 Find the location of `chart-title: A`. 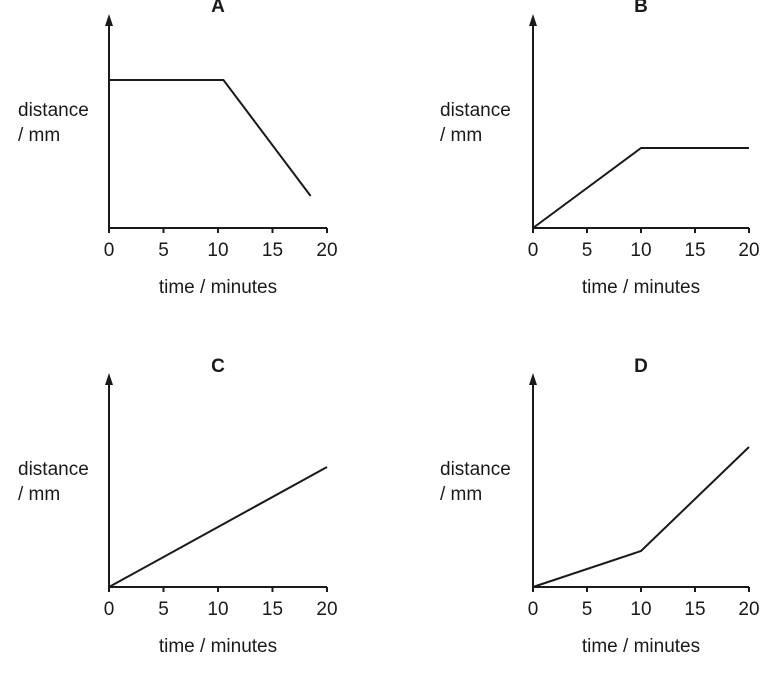

chart-title: A is located at coordinates (218, 8).